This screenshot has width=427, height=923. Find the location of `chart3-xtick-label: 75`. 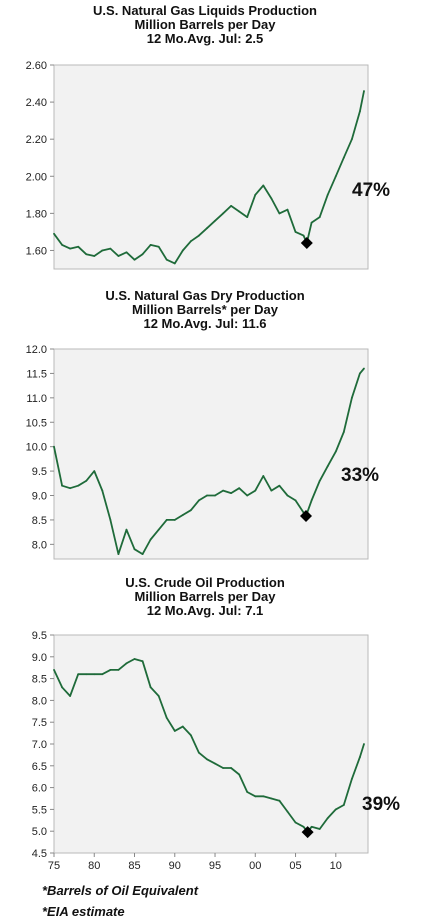

chart3-xtick-label: 75 is located at coordinates (54, 866).